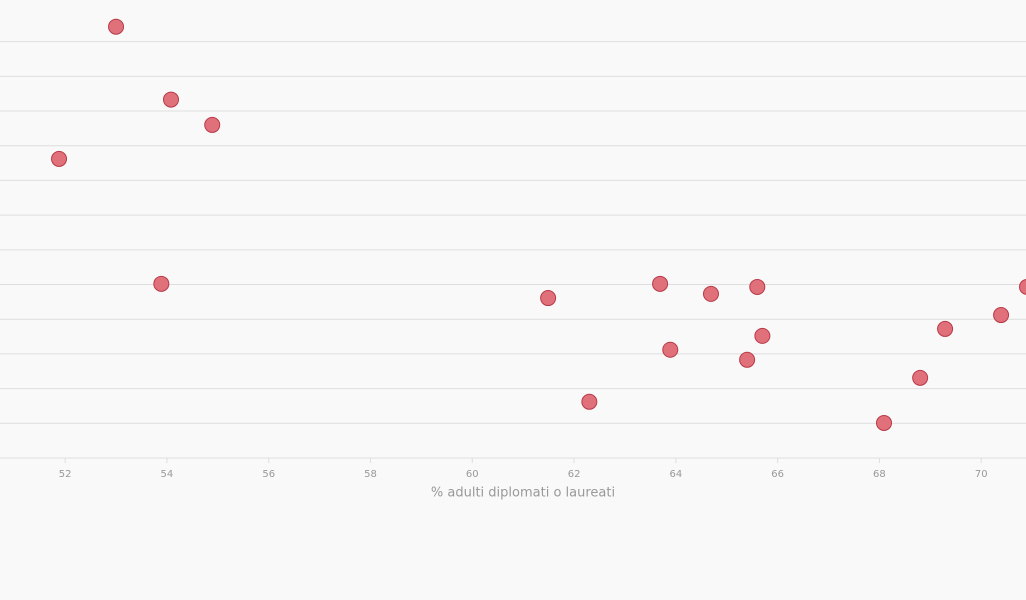 The height and width of the screenshot is (600, 1026). What do you see at coordinates (268, 474) in the screenshot?
I see `x-tick-label: 56` at bounding box center [268, 474].